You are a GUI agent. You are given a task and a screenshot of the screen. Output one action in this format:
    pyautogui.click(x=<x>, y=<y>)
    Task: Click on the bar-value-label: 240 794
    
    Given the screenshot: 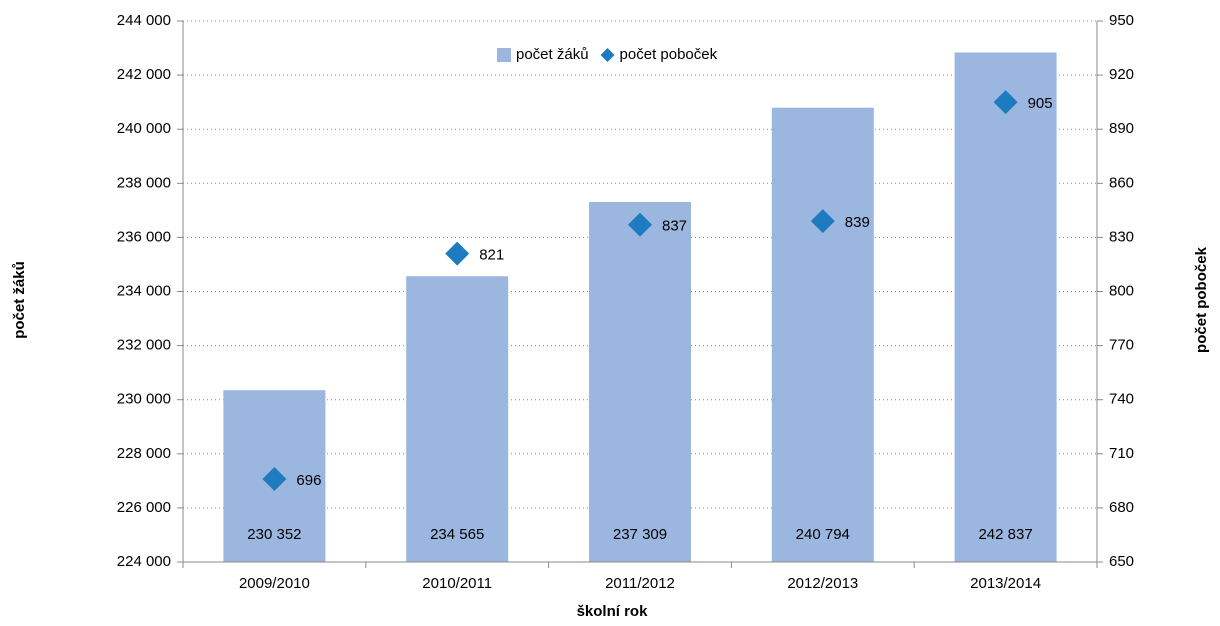 What is the action you would take?
    pyautogui.click(x=823, y=534)
    